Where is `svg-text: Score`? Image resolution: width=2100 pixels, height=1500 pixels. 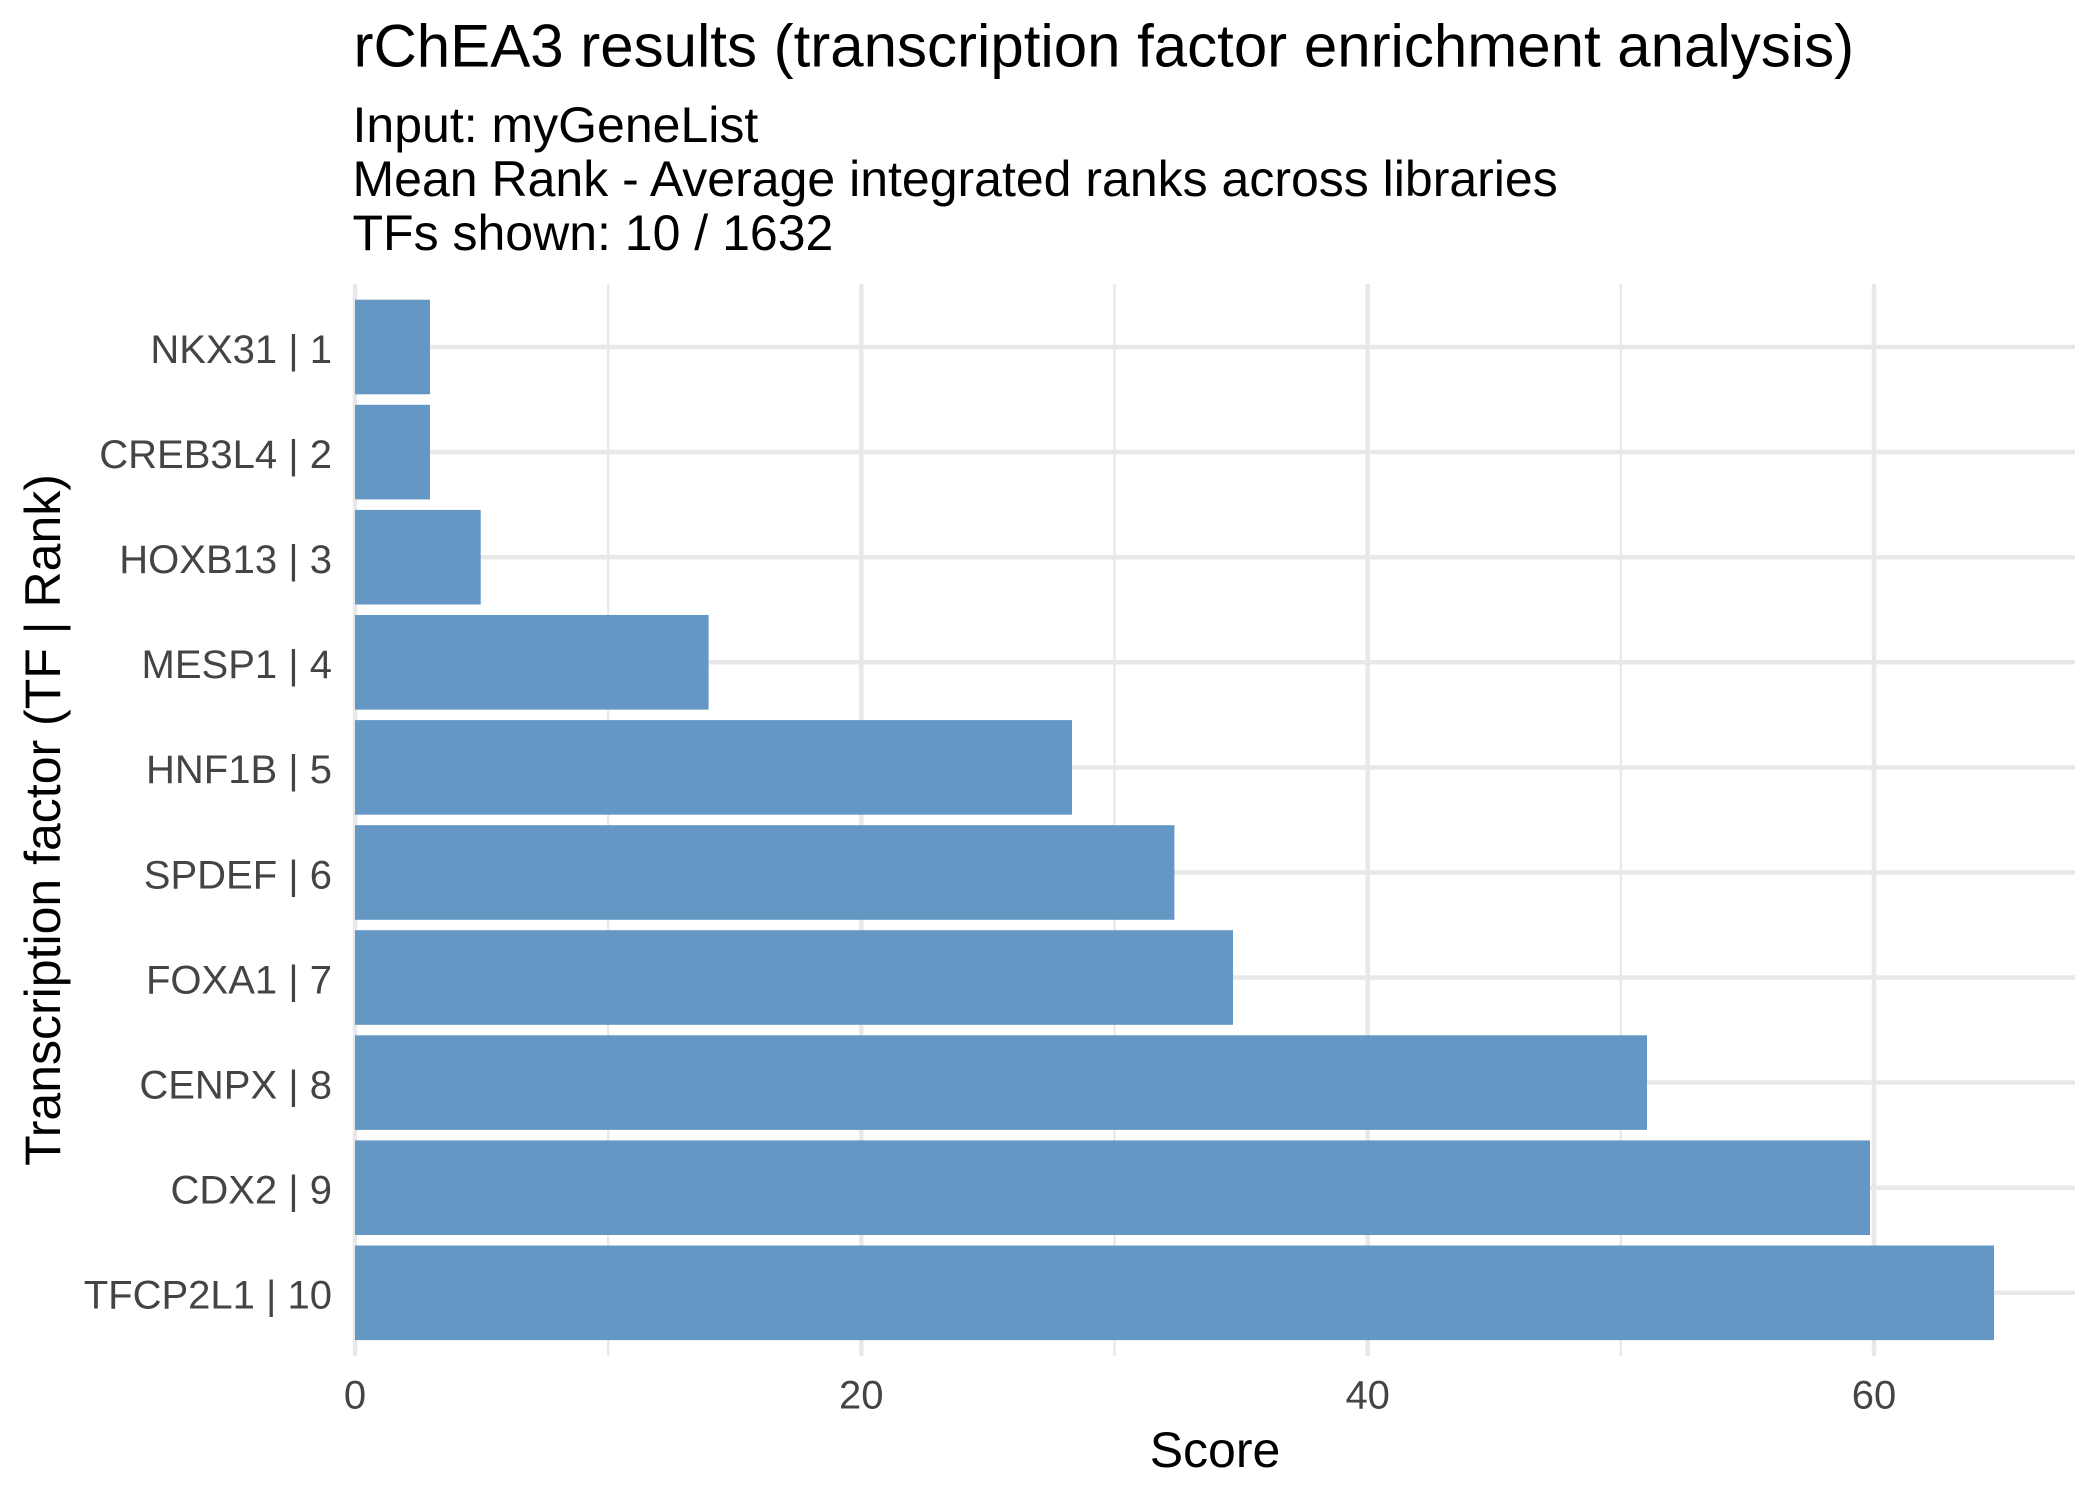
svg-text: Score is located at coordinates (1215, 1450).